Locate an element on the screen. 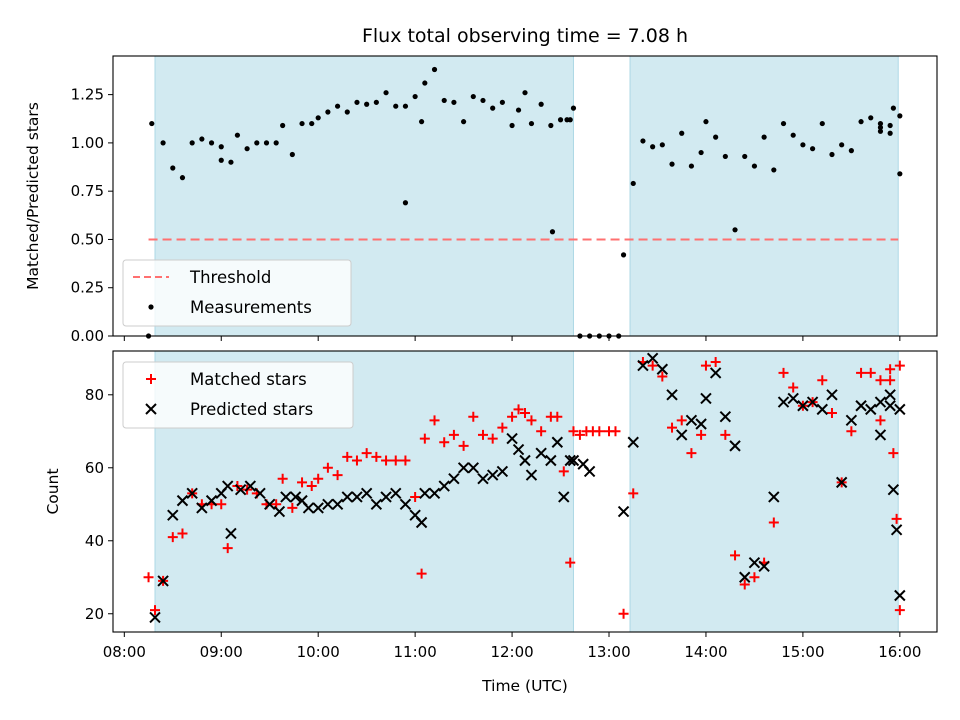 This screenshot has height=720, width=960. count-y-axis-label: Count is located at coordinates (53, 491).